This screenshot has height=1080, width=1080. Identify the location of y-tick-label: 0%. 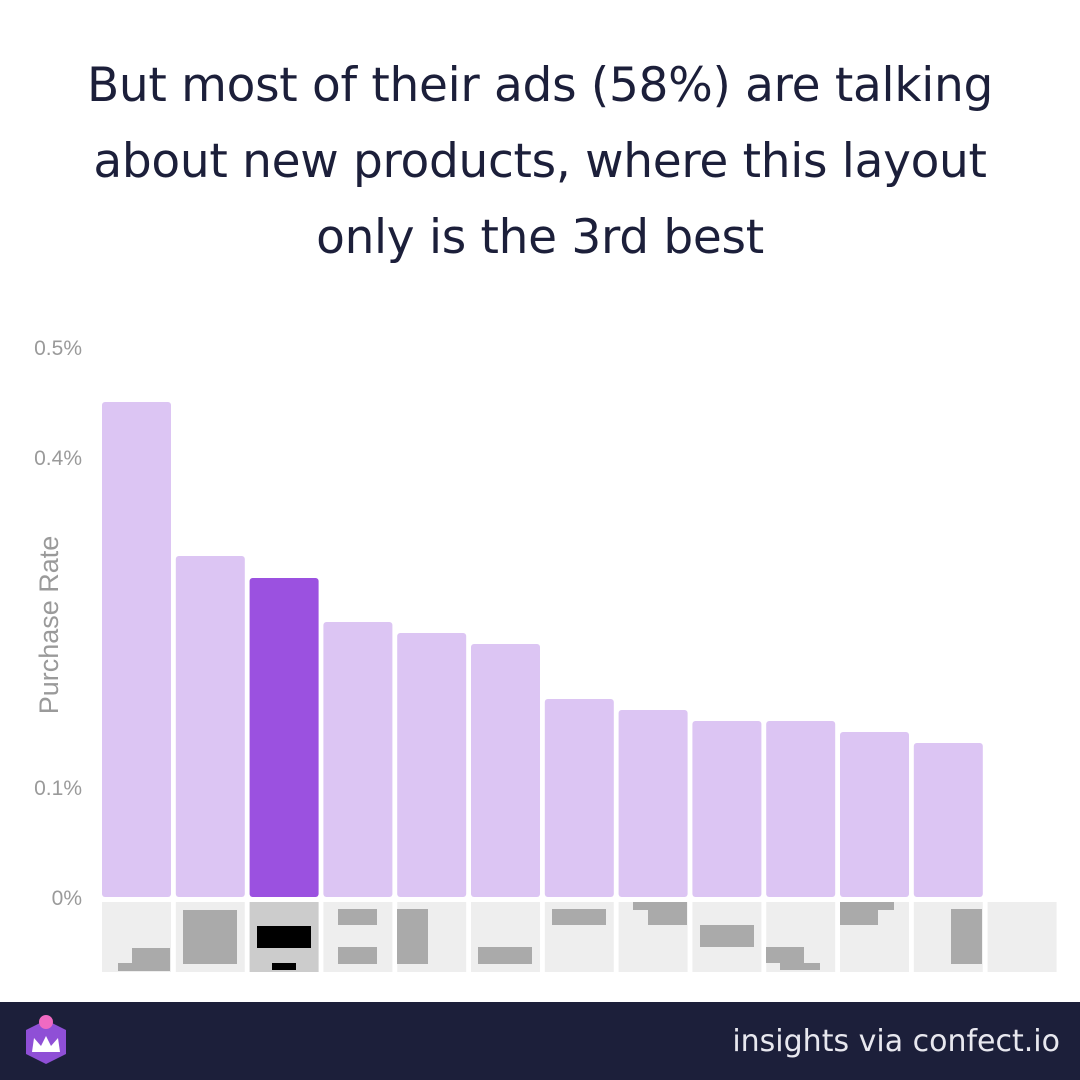
(67, 898).